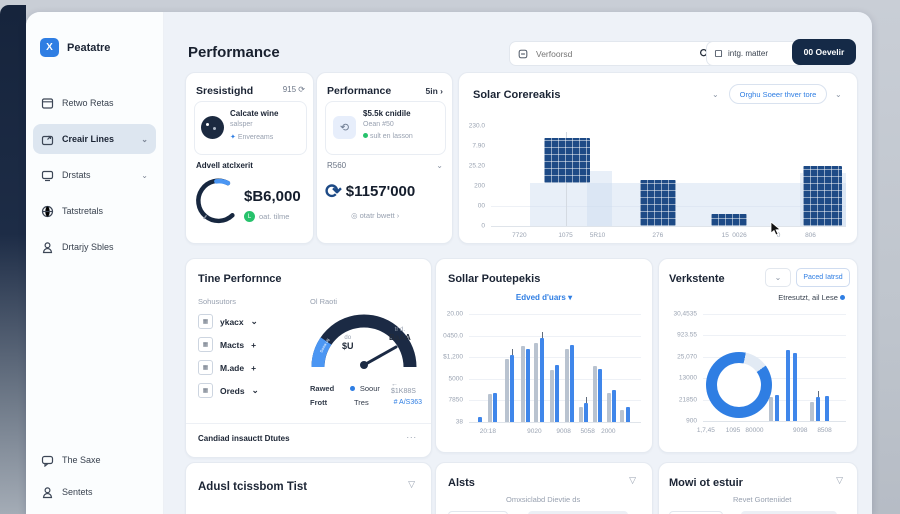 Image resolution: width=900 pixels, height=514 pixels. What do you see at coordinates (94, 247) in the screenshot?
I see `sidebar-item-drtarjy-sbles: Drtarjy Sbles` at bounding box center [94, 247].